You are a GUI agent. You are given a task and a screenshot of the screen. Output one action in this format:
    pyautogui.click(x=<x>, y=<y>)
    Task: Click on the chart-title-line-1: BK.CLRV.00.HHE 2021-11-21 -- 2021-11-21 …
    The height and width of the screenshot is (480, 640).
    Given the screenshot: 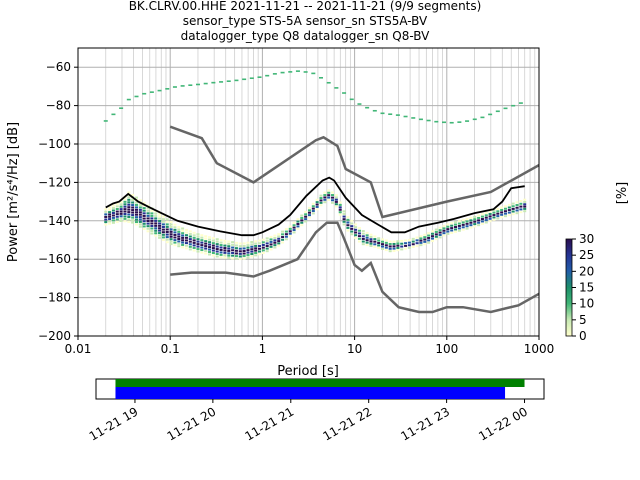 What is the action you would take?
    pyautogui.click(x=305, y=6)
    